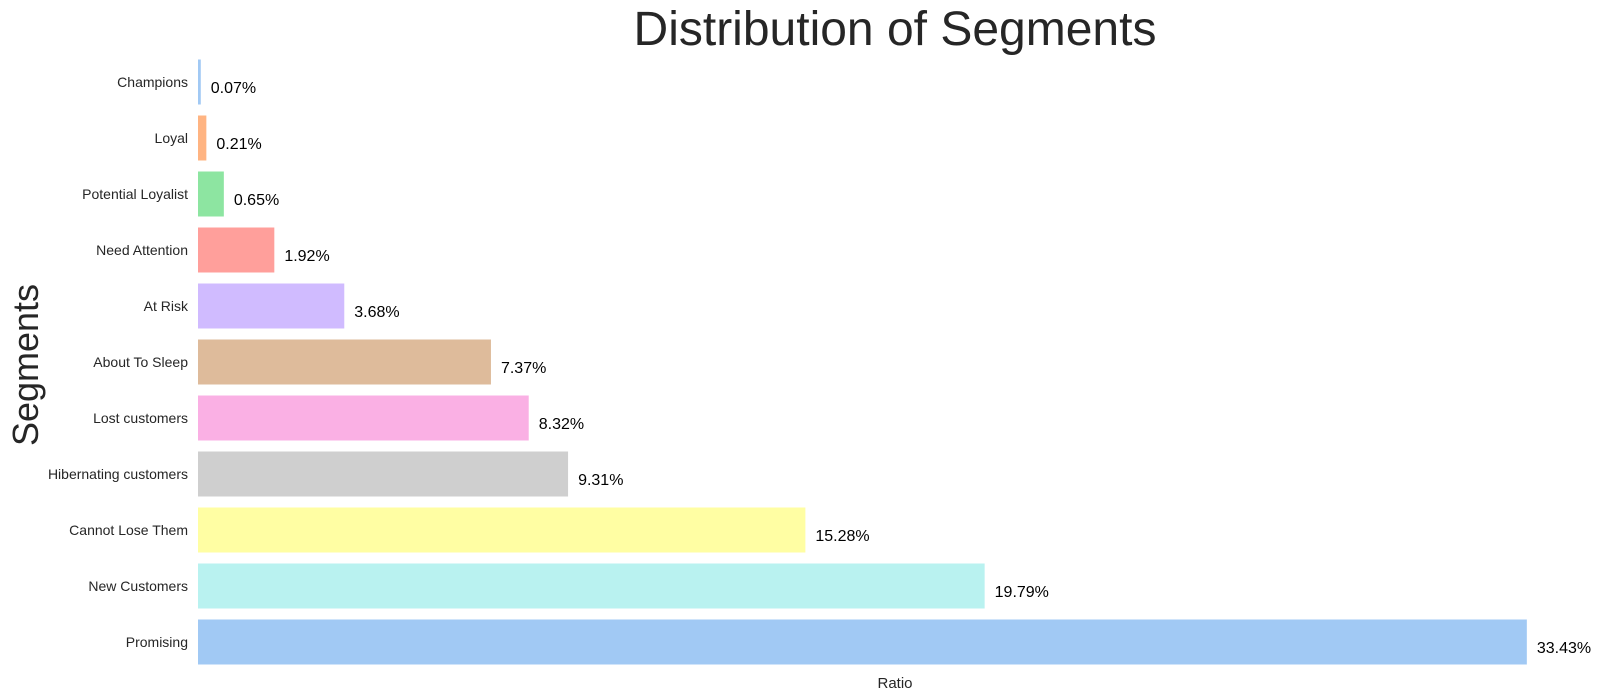  What do you see at coordinates (306, 256) in the screenshot?
I see `data-label: 1.92%` at bounding box center [306, 256].